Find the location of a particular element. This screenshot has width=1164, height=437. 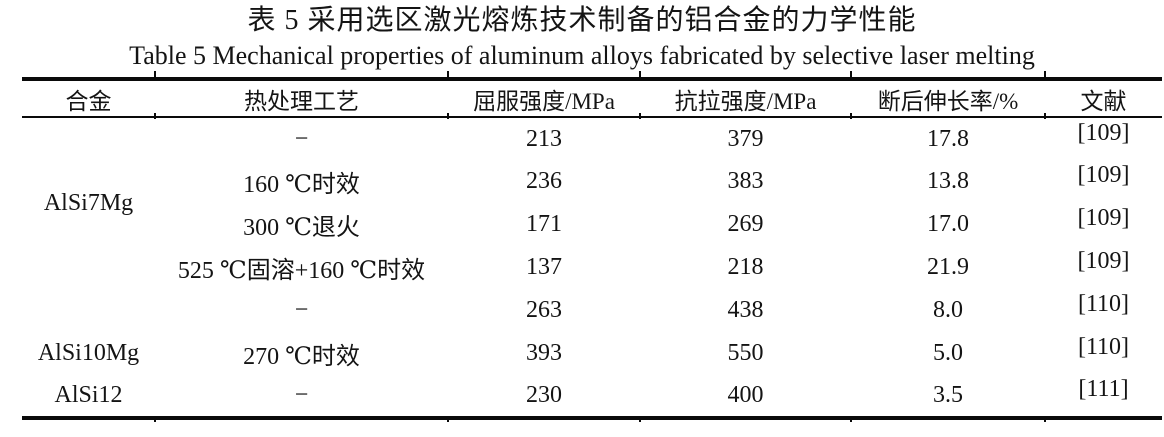

tensile-strength-cell: 269 is located at coordinates (745, 224).